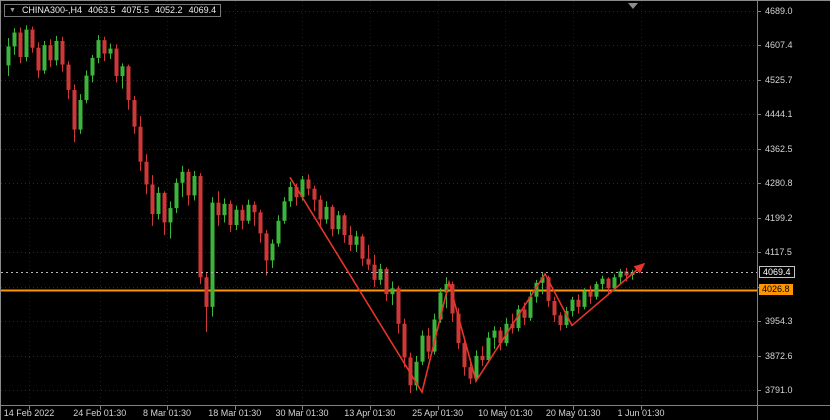 The height and width of the screenshot is (420, 830). Describe the element at coordinates (779, 390) in the screenshot. I see `price-axis-label: 3791.0` at that location.